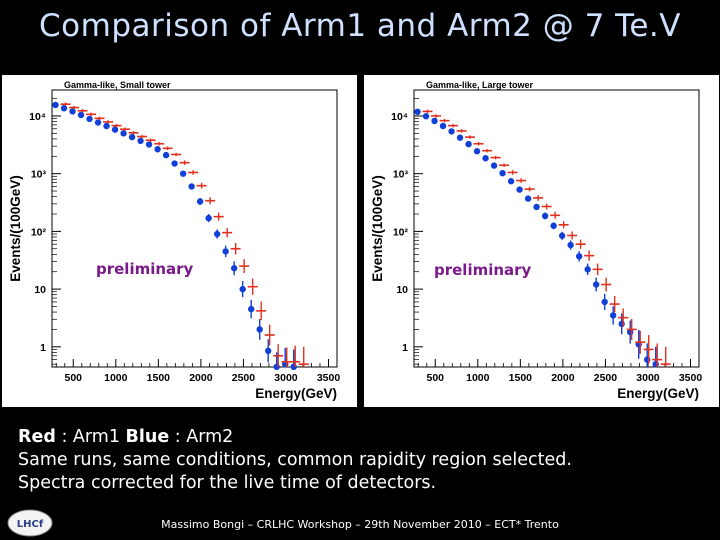  I want to click on red-text: : Arm1, so click(90, 437).